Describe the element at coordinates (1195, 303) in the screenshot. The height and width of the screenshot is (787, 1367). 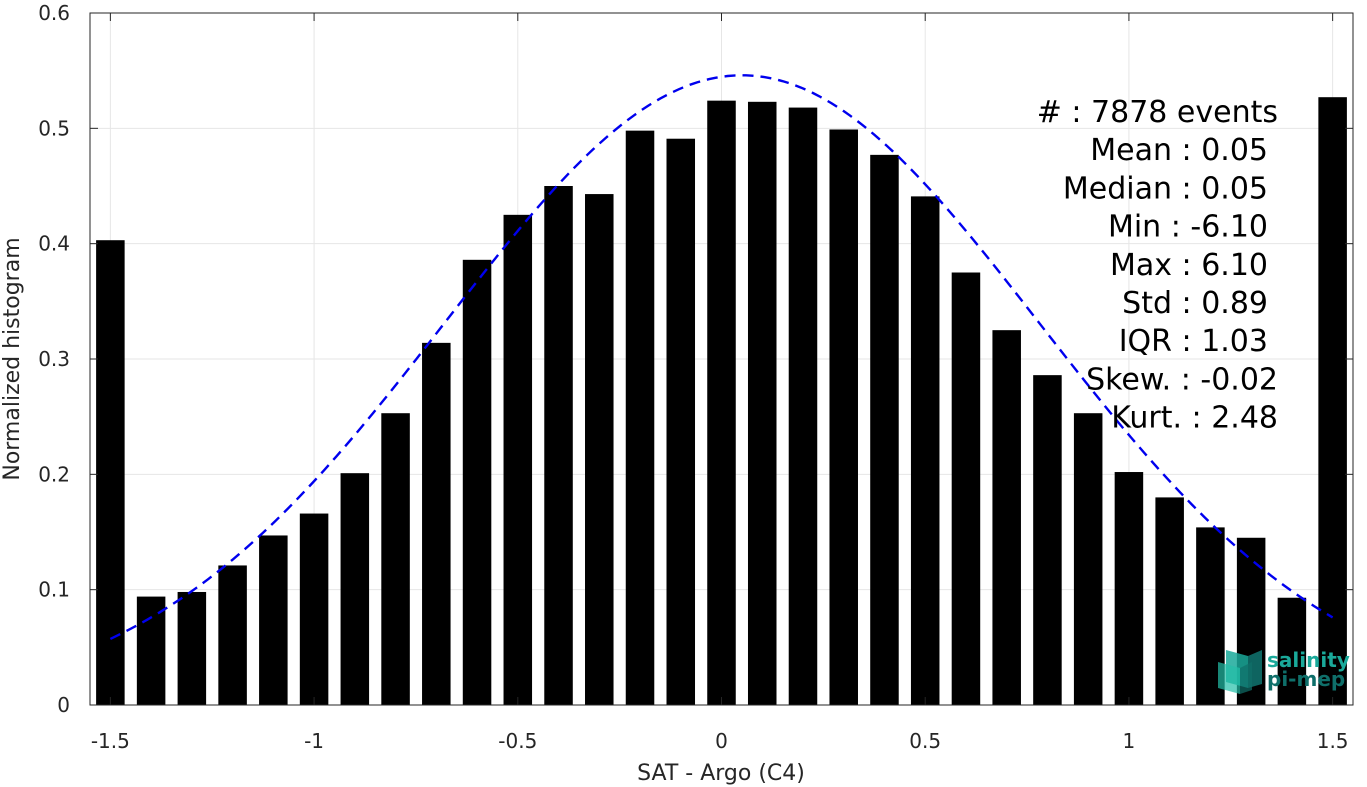
I see `stat-std: Std : 0.89` at that location.